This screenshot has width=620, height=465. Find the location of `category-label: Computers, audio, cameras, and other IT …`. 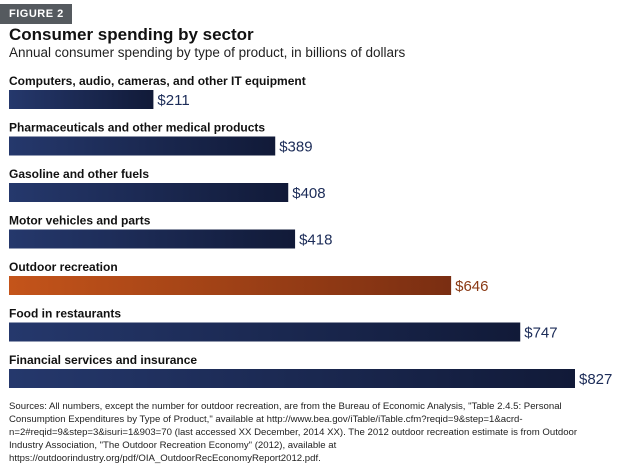

category-label: Computers, audio, cameras, and other IT … is located at coordinates (157, 81).